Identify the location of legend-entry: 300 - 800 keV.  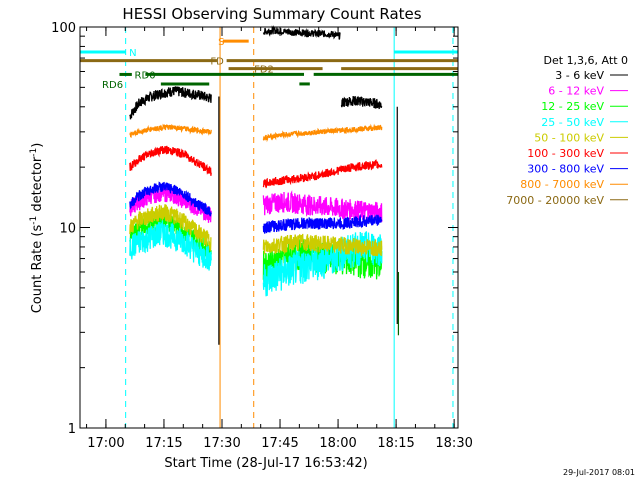
(565, 169).